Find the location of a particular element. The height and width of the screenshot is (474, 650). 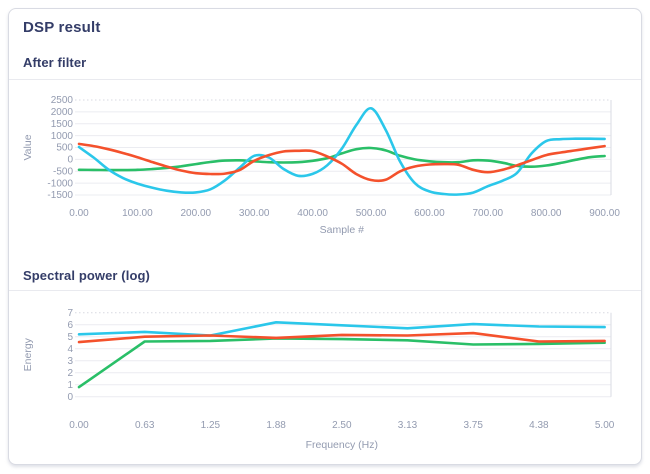

x-tick-label: 700.00 is located at coordinates (488, 213).